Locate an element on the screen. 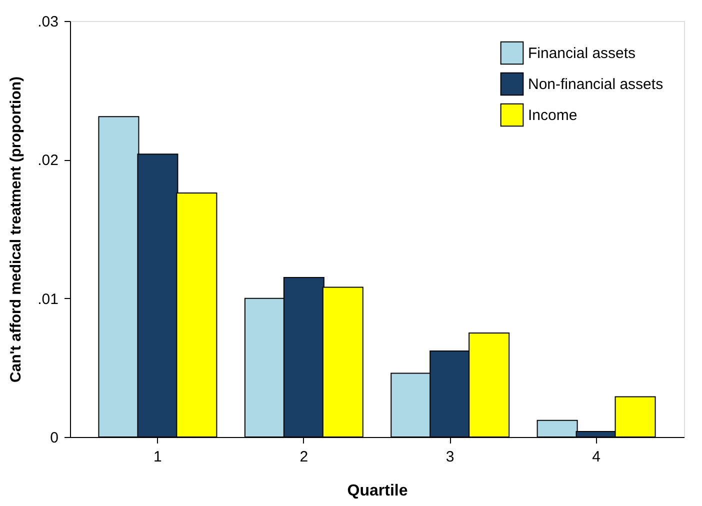 This screenshot has height=506, width=702. y-tick-label: .03 is located at coordinates (48, 22).